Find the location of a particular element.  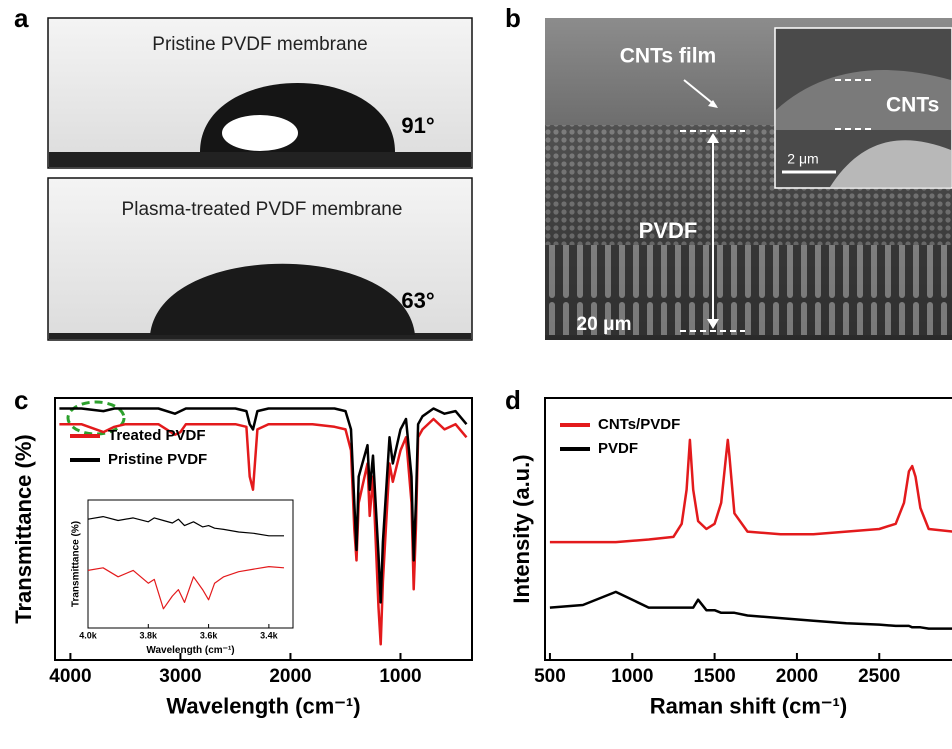

angle: 63° is located at coordinates (417, 300).